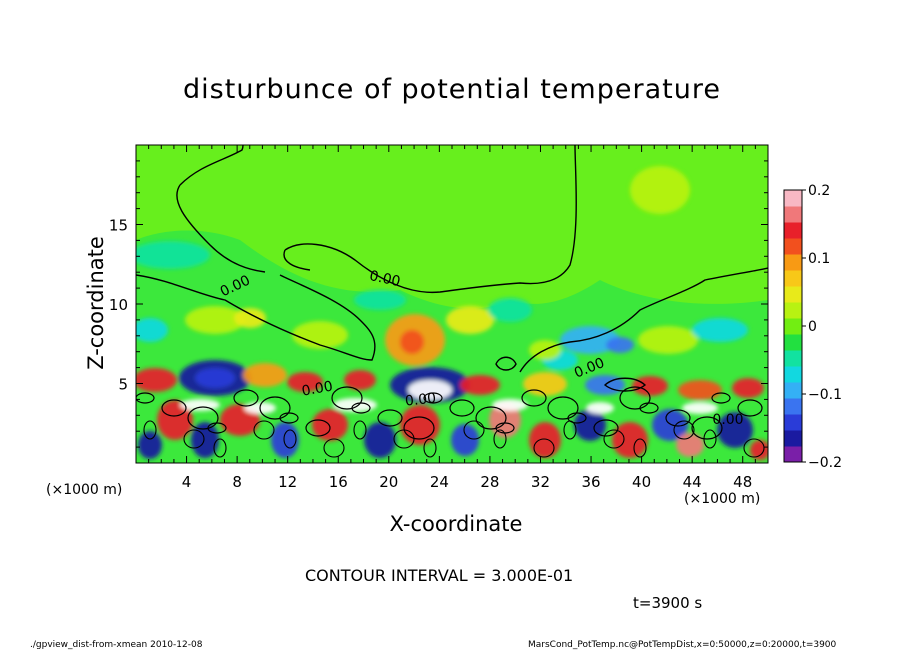 The width and height of the screenshot is (904, 654). What do you see at coordinates (668, 603) in the screenshot?
I see `time-label: t=3900 s` at bounding box center [668, 603].